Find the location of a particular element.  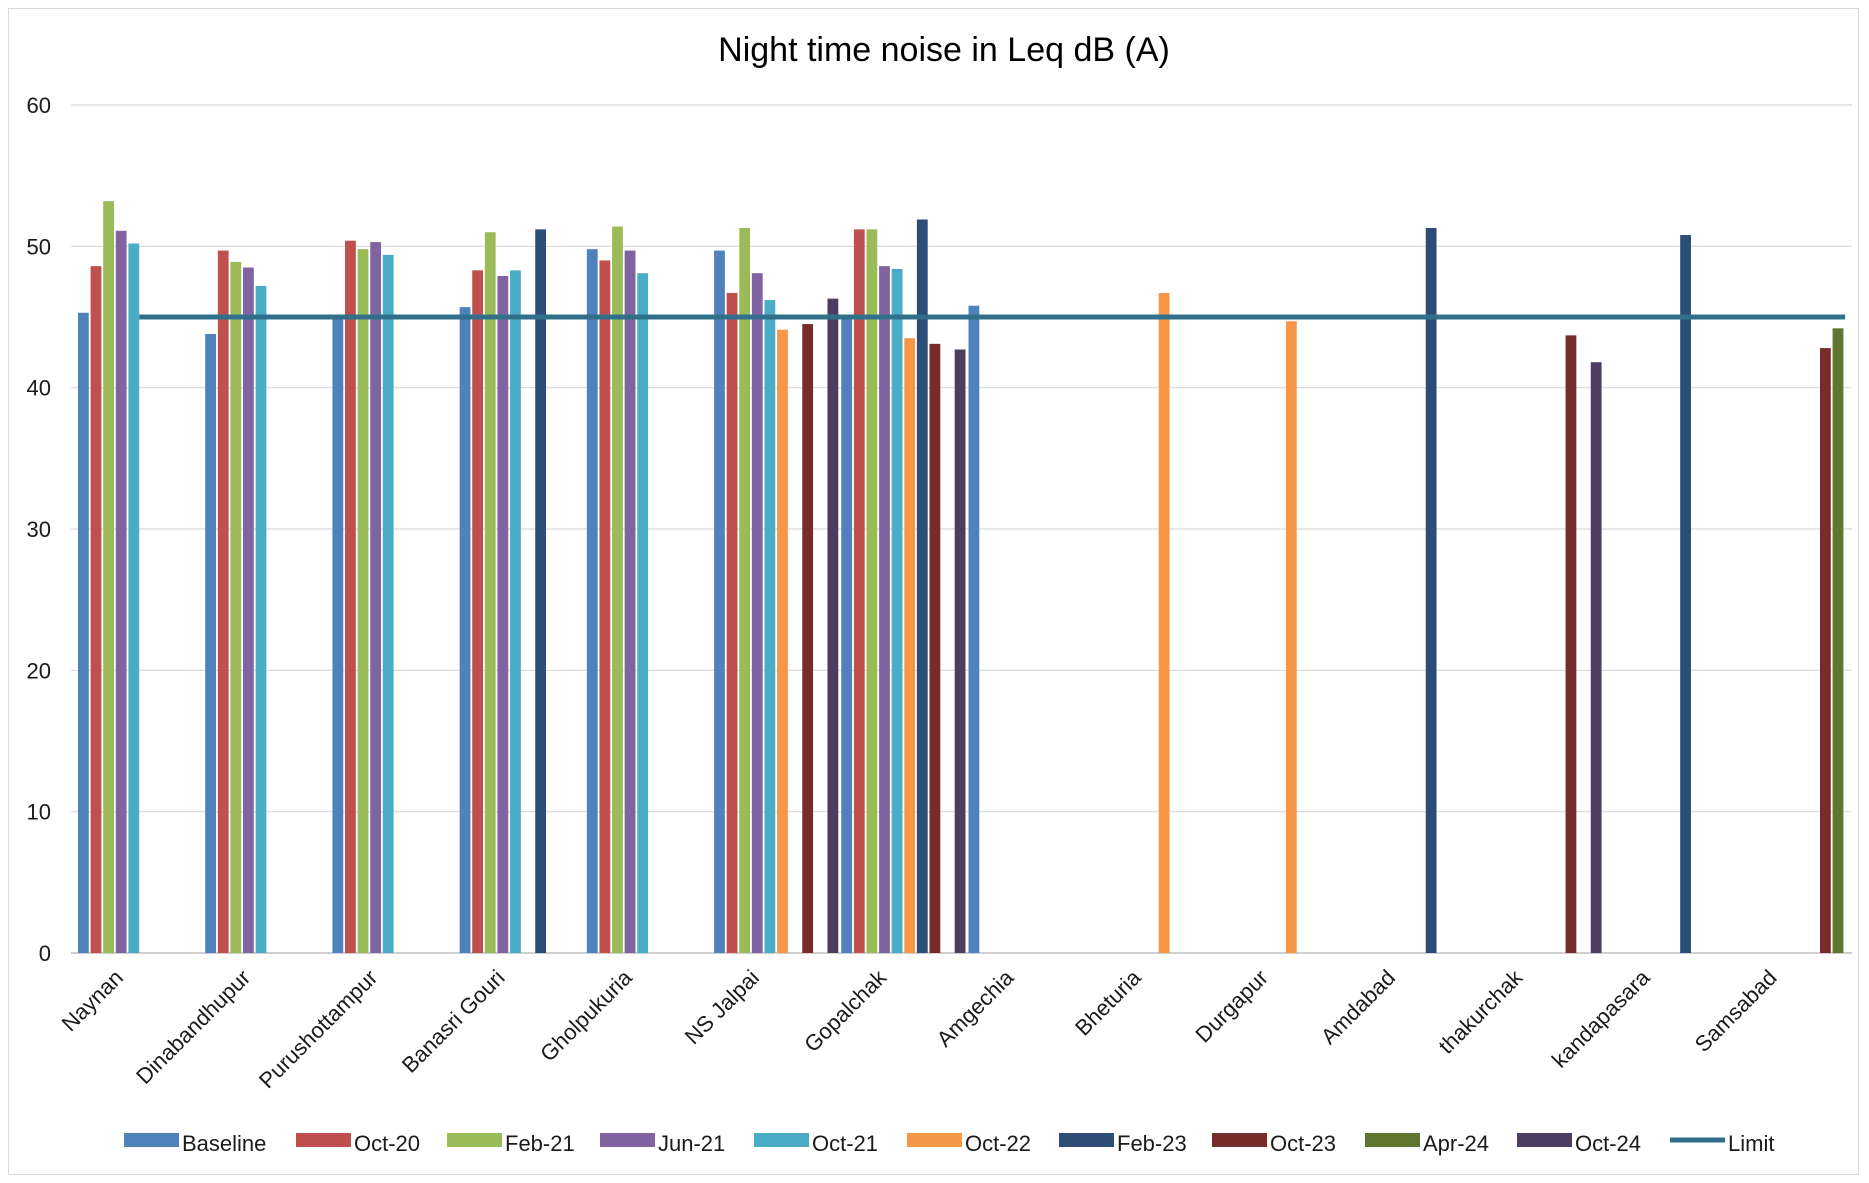

x-tick-label: thakurchak is located at coordinates (1481, 1011).